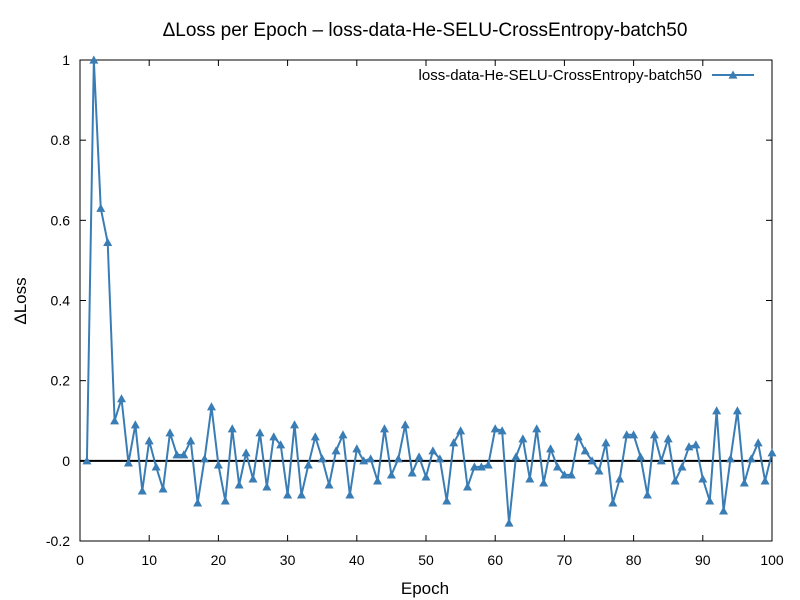 The width and height of the screenshot is (800, 600). Describe the element at coordinates (58, 541) in the screenshot. I see `y-tick-label: -0.2` at that location.